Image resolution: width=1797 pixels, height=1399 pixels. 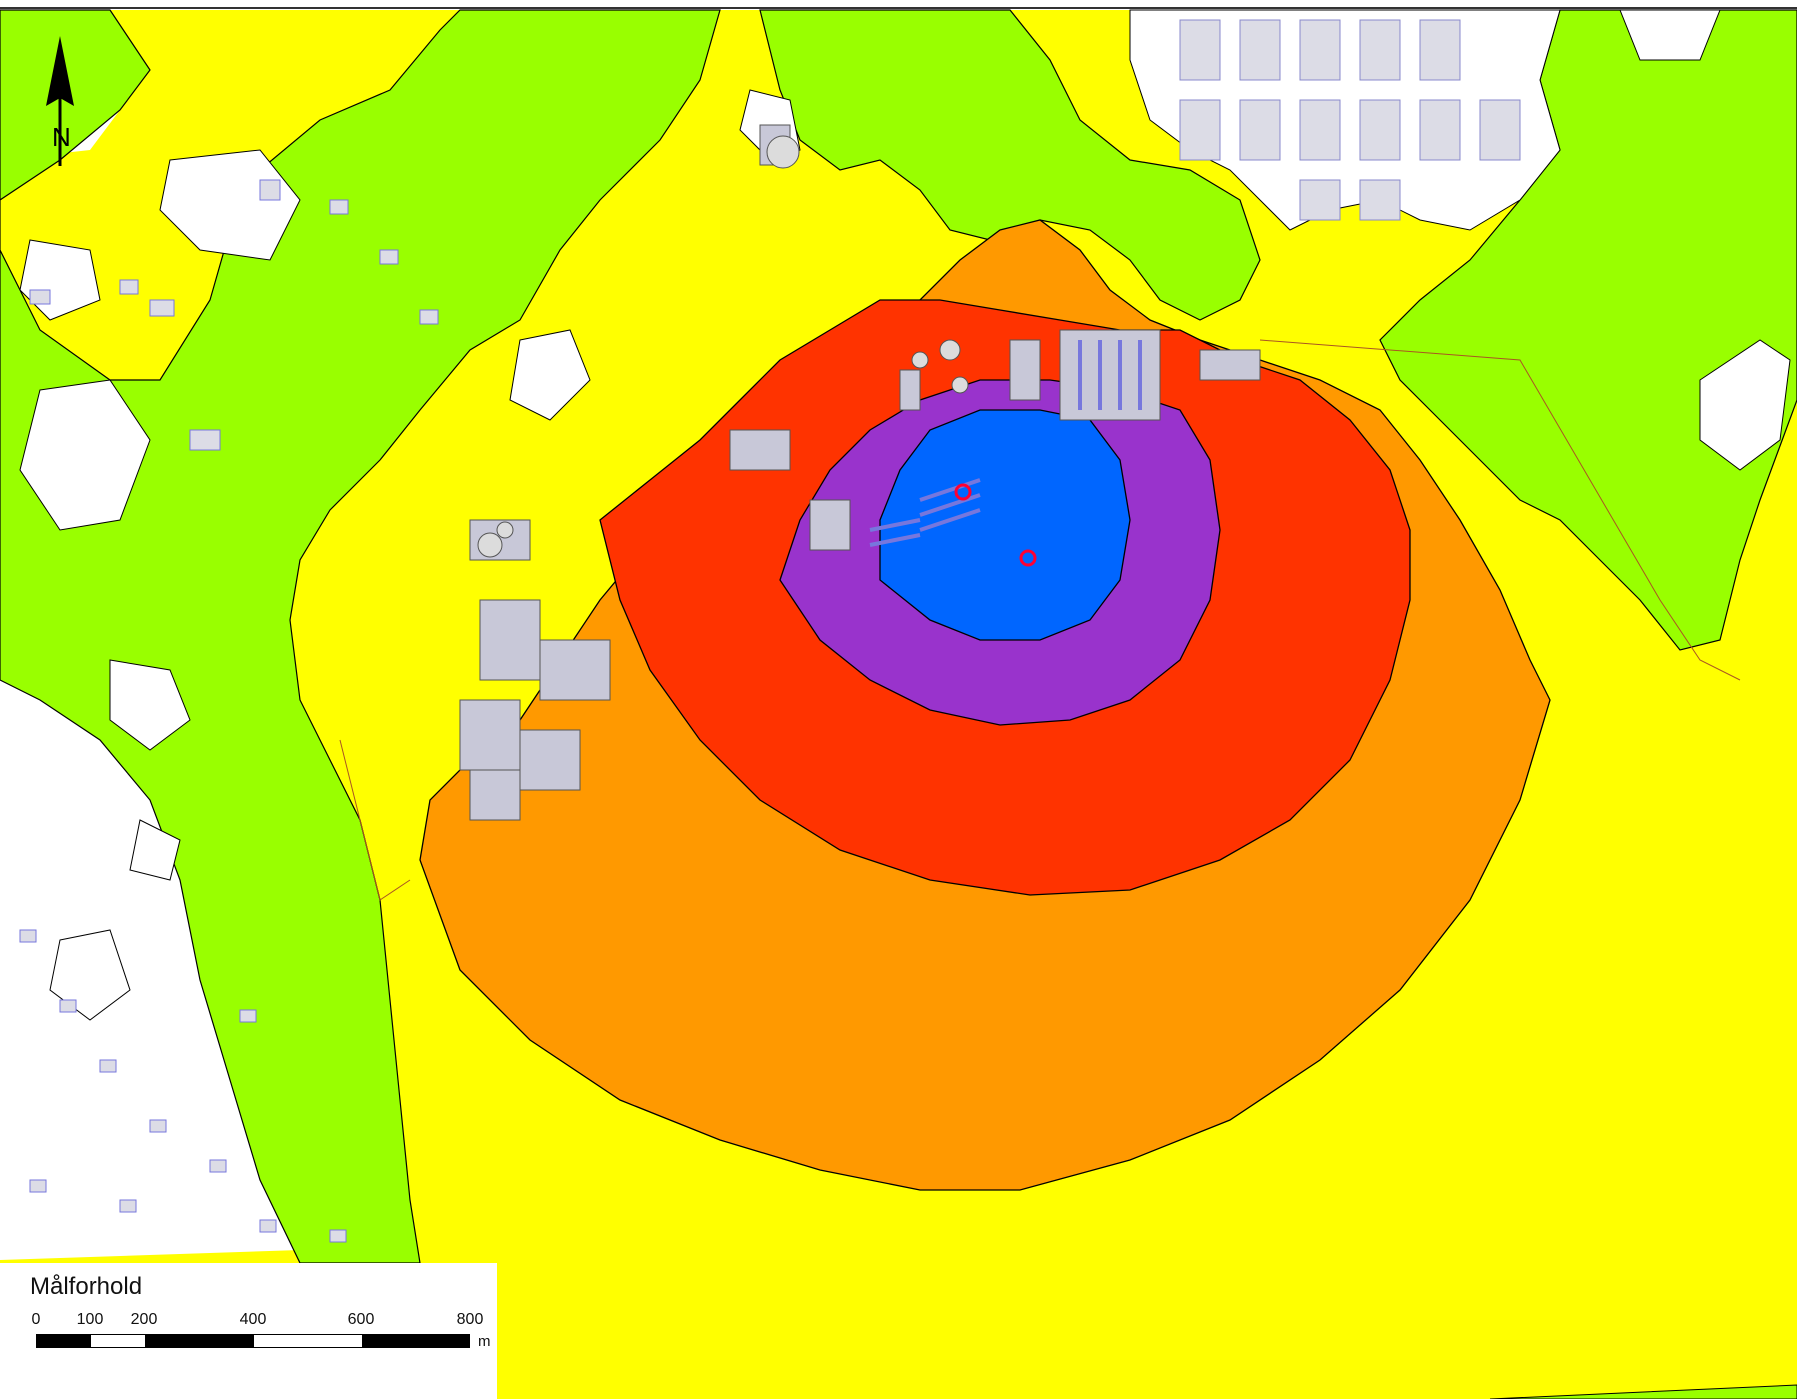 What do you see at coordinates (36, 1319) in the screenshot?
I see `tick-label: 0` at bounding box center [36, 1319].